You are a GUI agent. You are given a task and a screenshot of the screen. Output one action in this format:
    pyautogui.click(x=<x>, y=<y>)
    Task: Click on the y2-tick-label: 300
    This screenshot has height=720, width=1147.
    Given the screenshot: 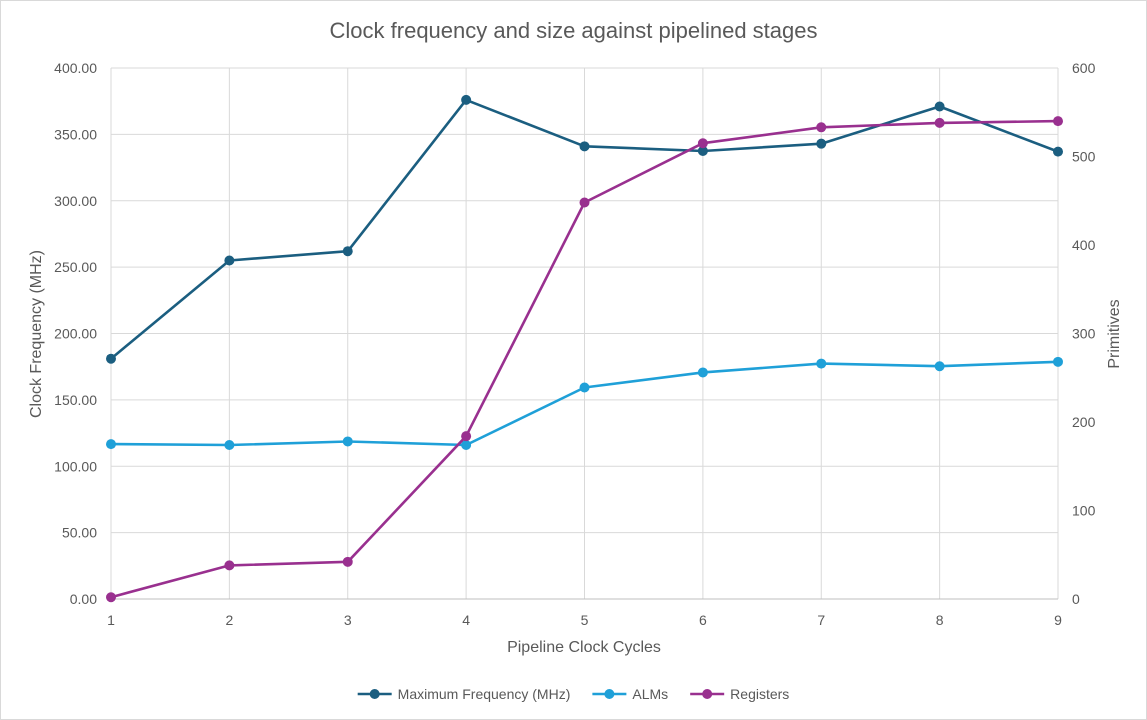 What is the action you would take?
    pyautogui.click(x=1084, y=334)
    